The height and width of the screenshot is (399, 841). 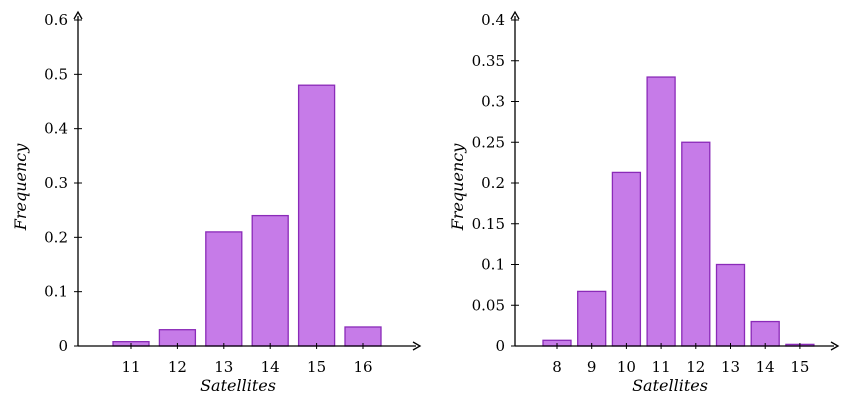 What do you see at coordinates (488, 61) in the screenshot?
I see `y-tick-label: 0.35` at bounding box center [488, 61].